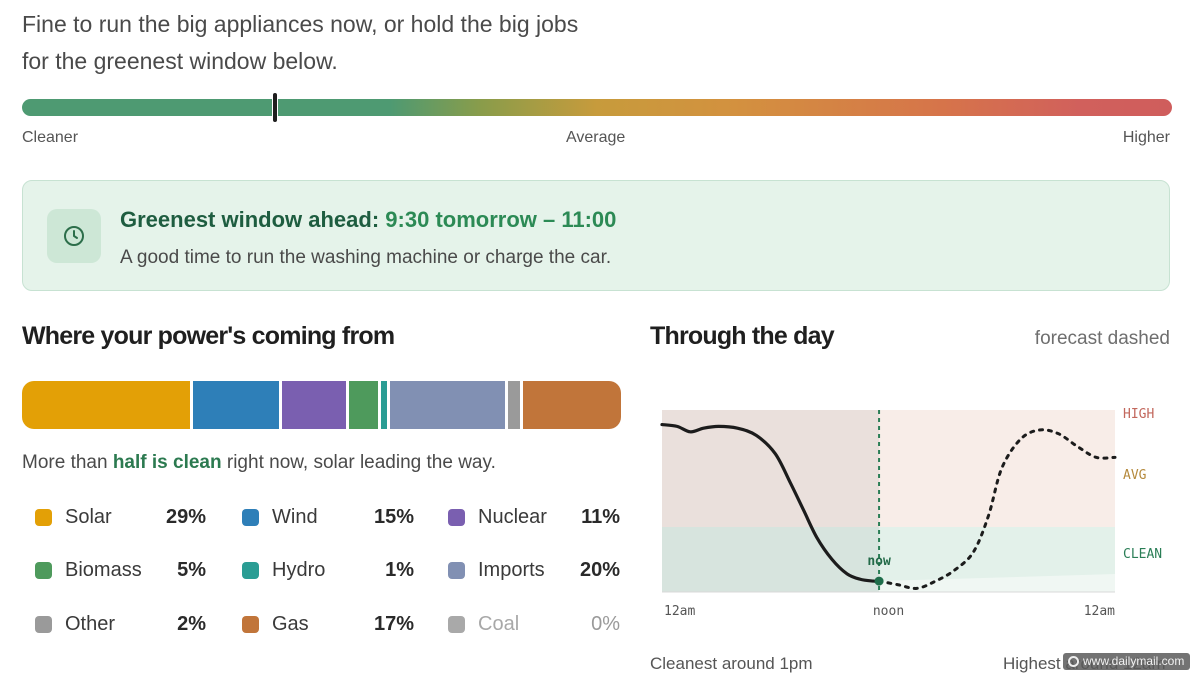 This screenshot has height=675, width=1200. Describe the element at coordinates (1102, 338) in the screenshot. I see `forecast-note: forecast dashed` at that location.